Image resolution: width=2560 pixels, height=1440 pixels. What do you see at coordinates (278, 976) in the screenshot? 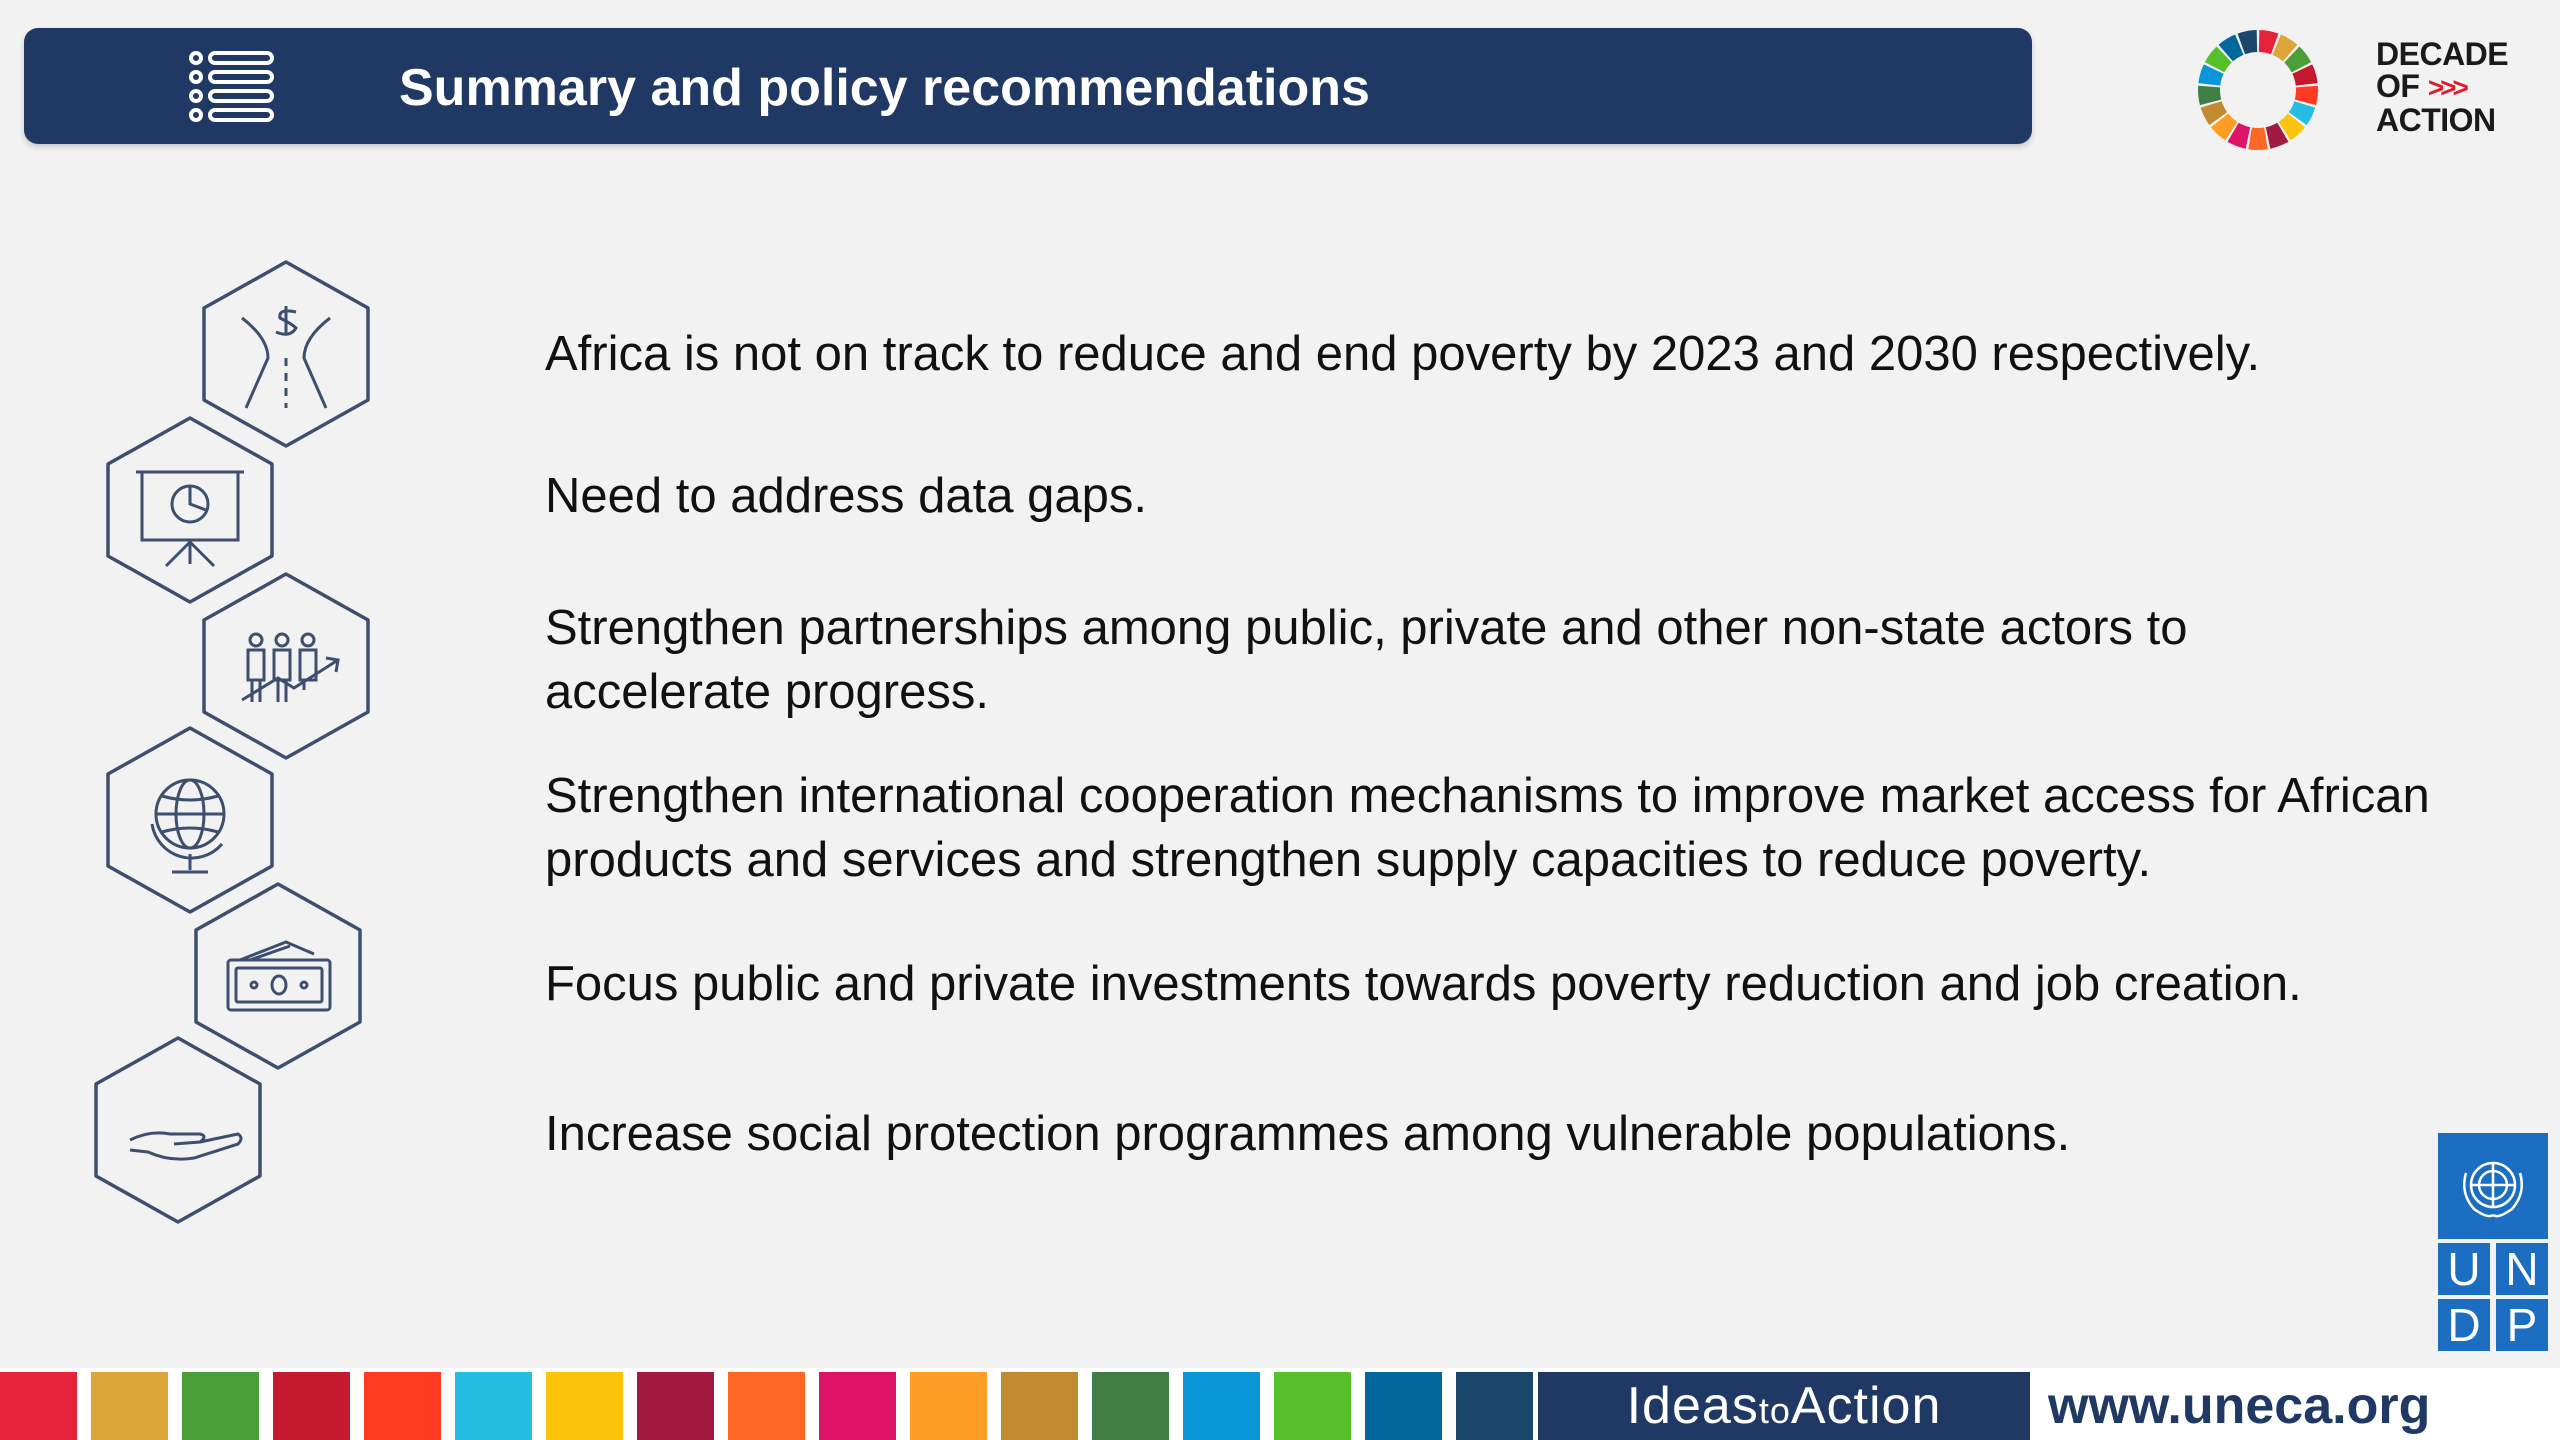
I see `money-icon` at bounding box center [278, 976].